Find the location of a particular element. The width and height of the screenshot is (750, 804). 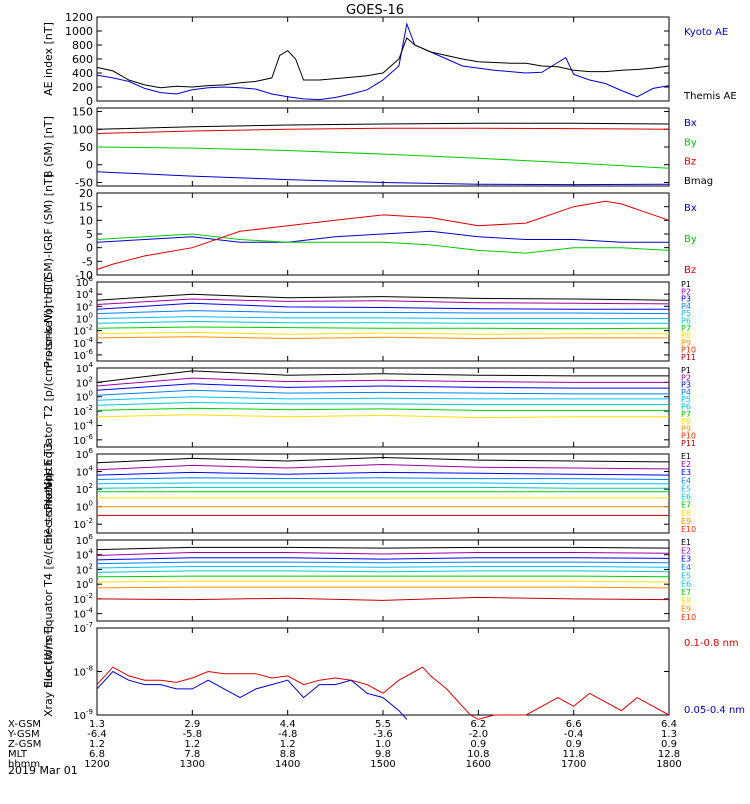

legend-entry: By is located at coordinates (690, 142).